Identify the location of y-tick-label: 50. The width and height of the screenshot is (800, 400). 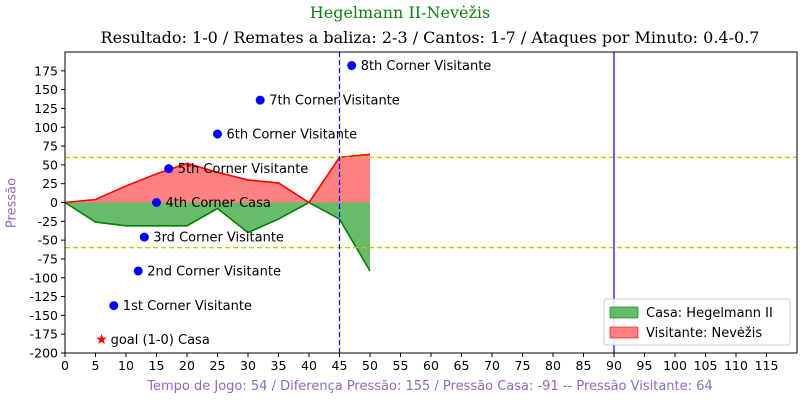
(50, 164).